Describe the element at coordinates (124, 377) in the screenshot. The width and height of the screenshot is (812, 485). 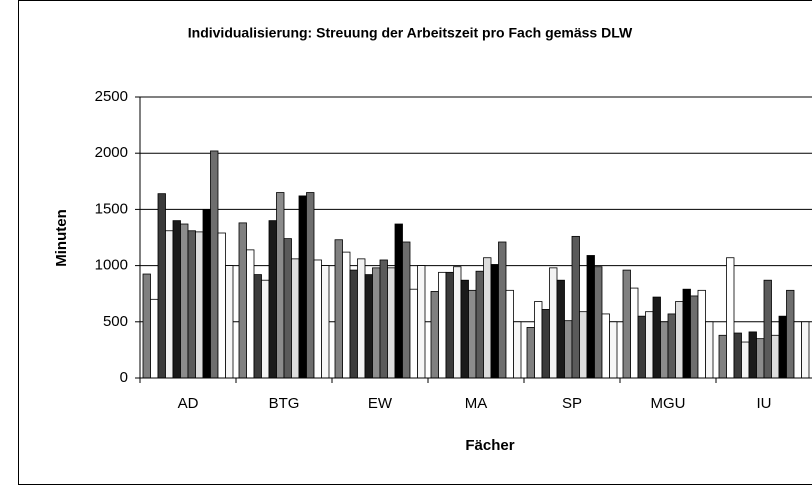
I see `y-tick-label: 0` at that location.